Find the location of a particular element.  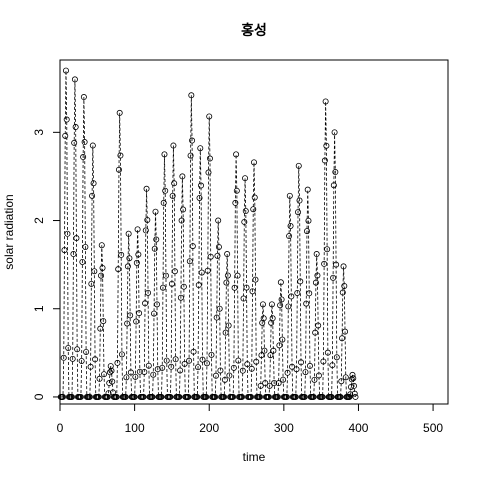

y-axis-label: solar radiation is located at coordinates (9, 231).